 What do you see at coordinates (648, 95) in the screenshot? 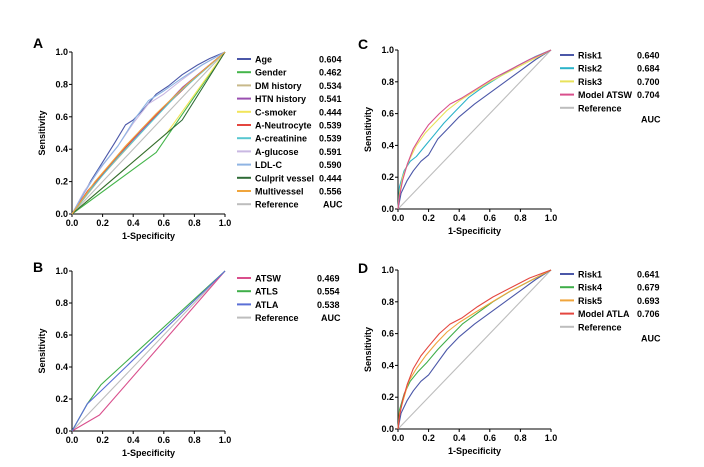
I see `legend-auc-model-atsw: 0.704` at bounding box center [648, 95].